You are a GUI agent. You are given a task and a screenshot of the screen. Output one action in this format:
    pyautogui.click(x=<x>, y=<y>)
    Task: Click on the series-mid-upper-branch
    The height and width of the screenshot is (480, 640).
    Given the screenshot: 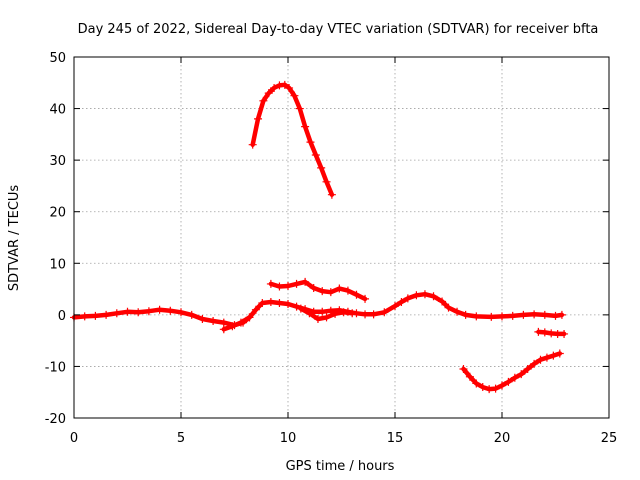 What is the action you would take?
    pyautogui.click(x=318, y=290)
    